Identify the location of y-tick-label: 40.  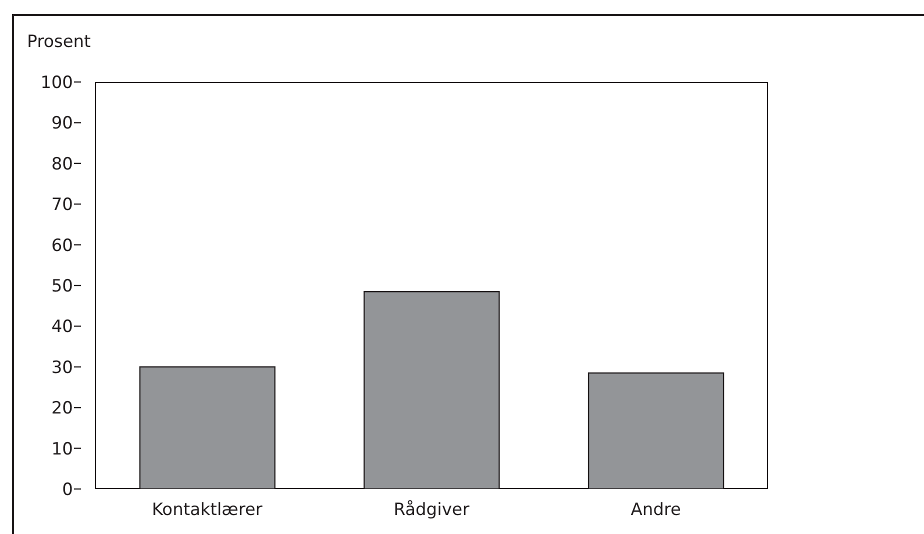
(62, 327).